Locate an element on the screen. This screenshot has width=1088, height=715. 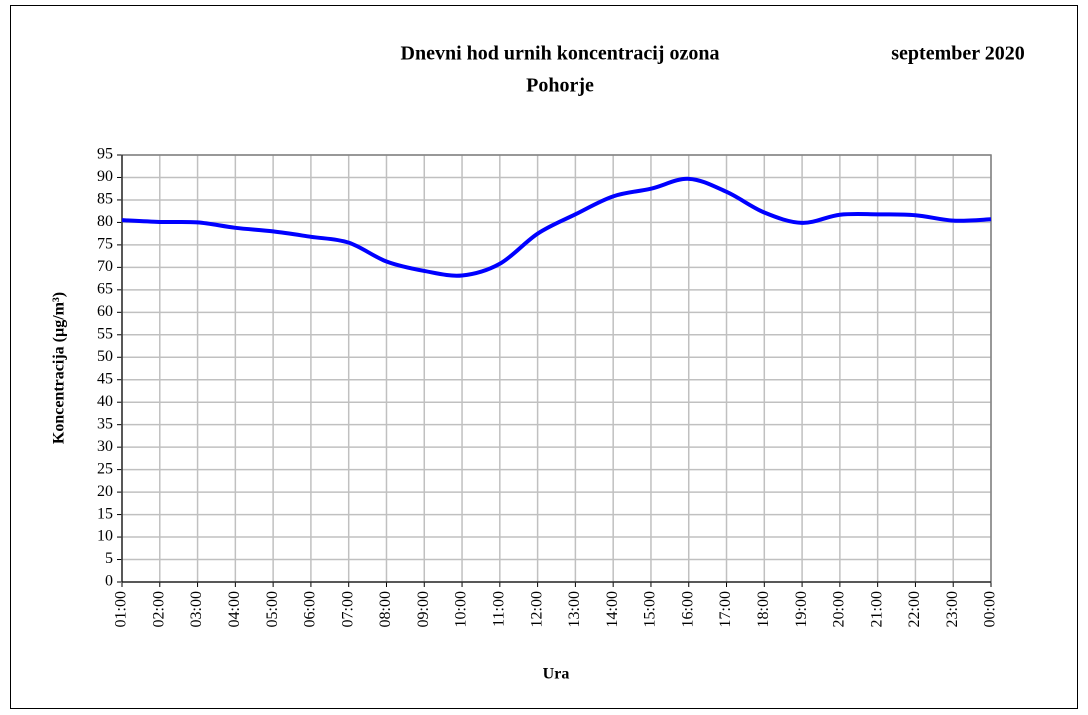
data-line is located at coordinates (556, 227).